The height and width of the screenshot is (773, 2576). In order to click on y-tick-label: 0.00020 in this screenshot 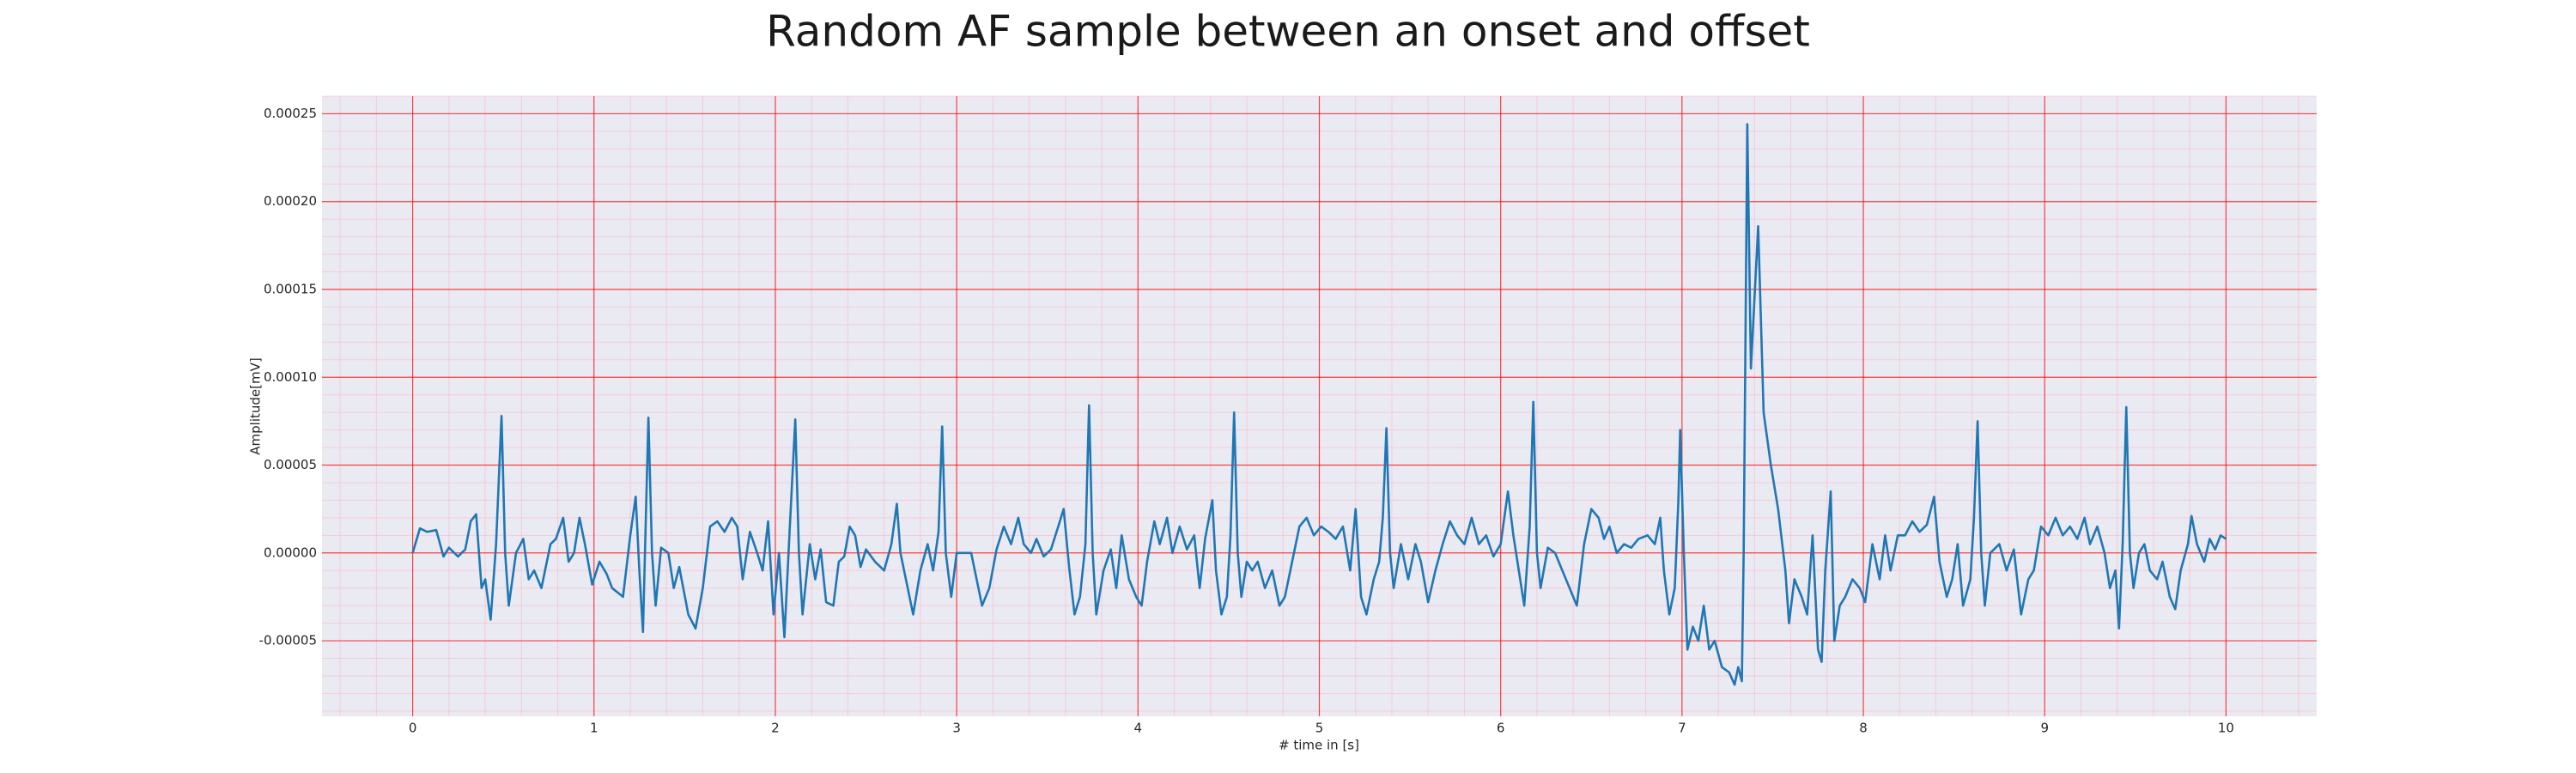, I will do `click(291, 201)`.